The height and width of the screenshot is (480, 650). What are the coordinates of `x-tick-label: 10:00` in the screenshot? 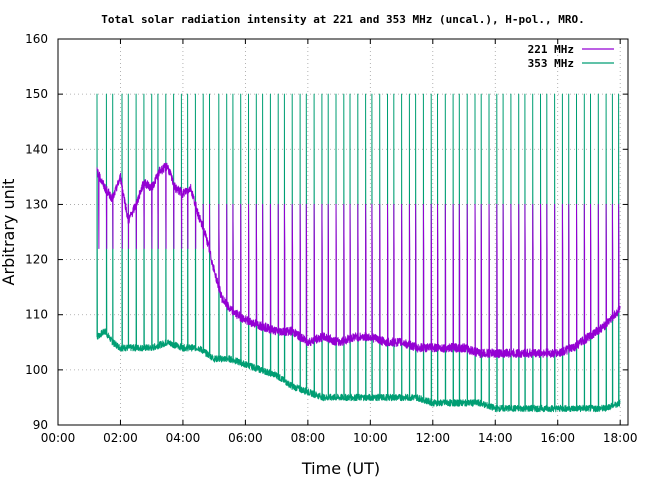 It's located at (370, 438).